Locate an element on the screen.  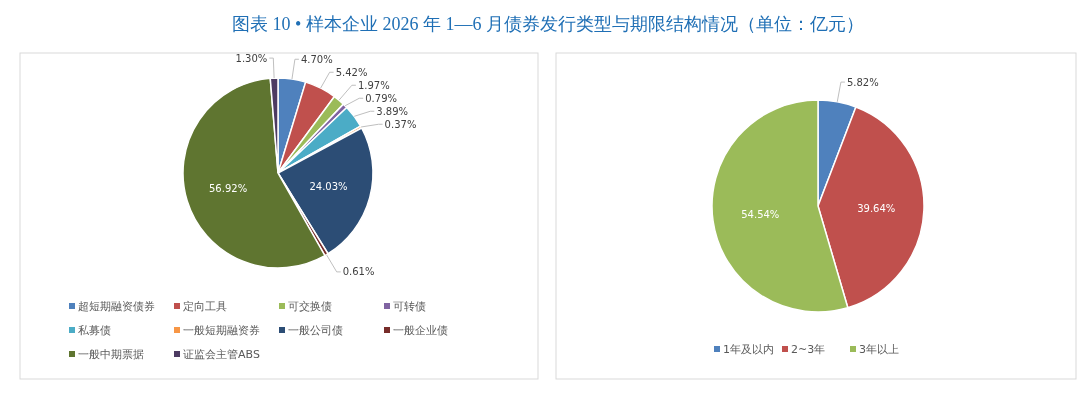
data-label: 0.37% is located at coordinates (400, 124).